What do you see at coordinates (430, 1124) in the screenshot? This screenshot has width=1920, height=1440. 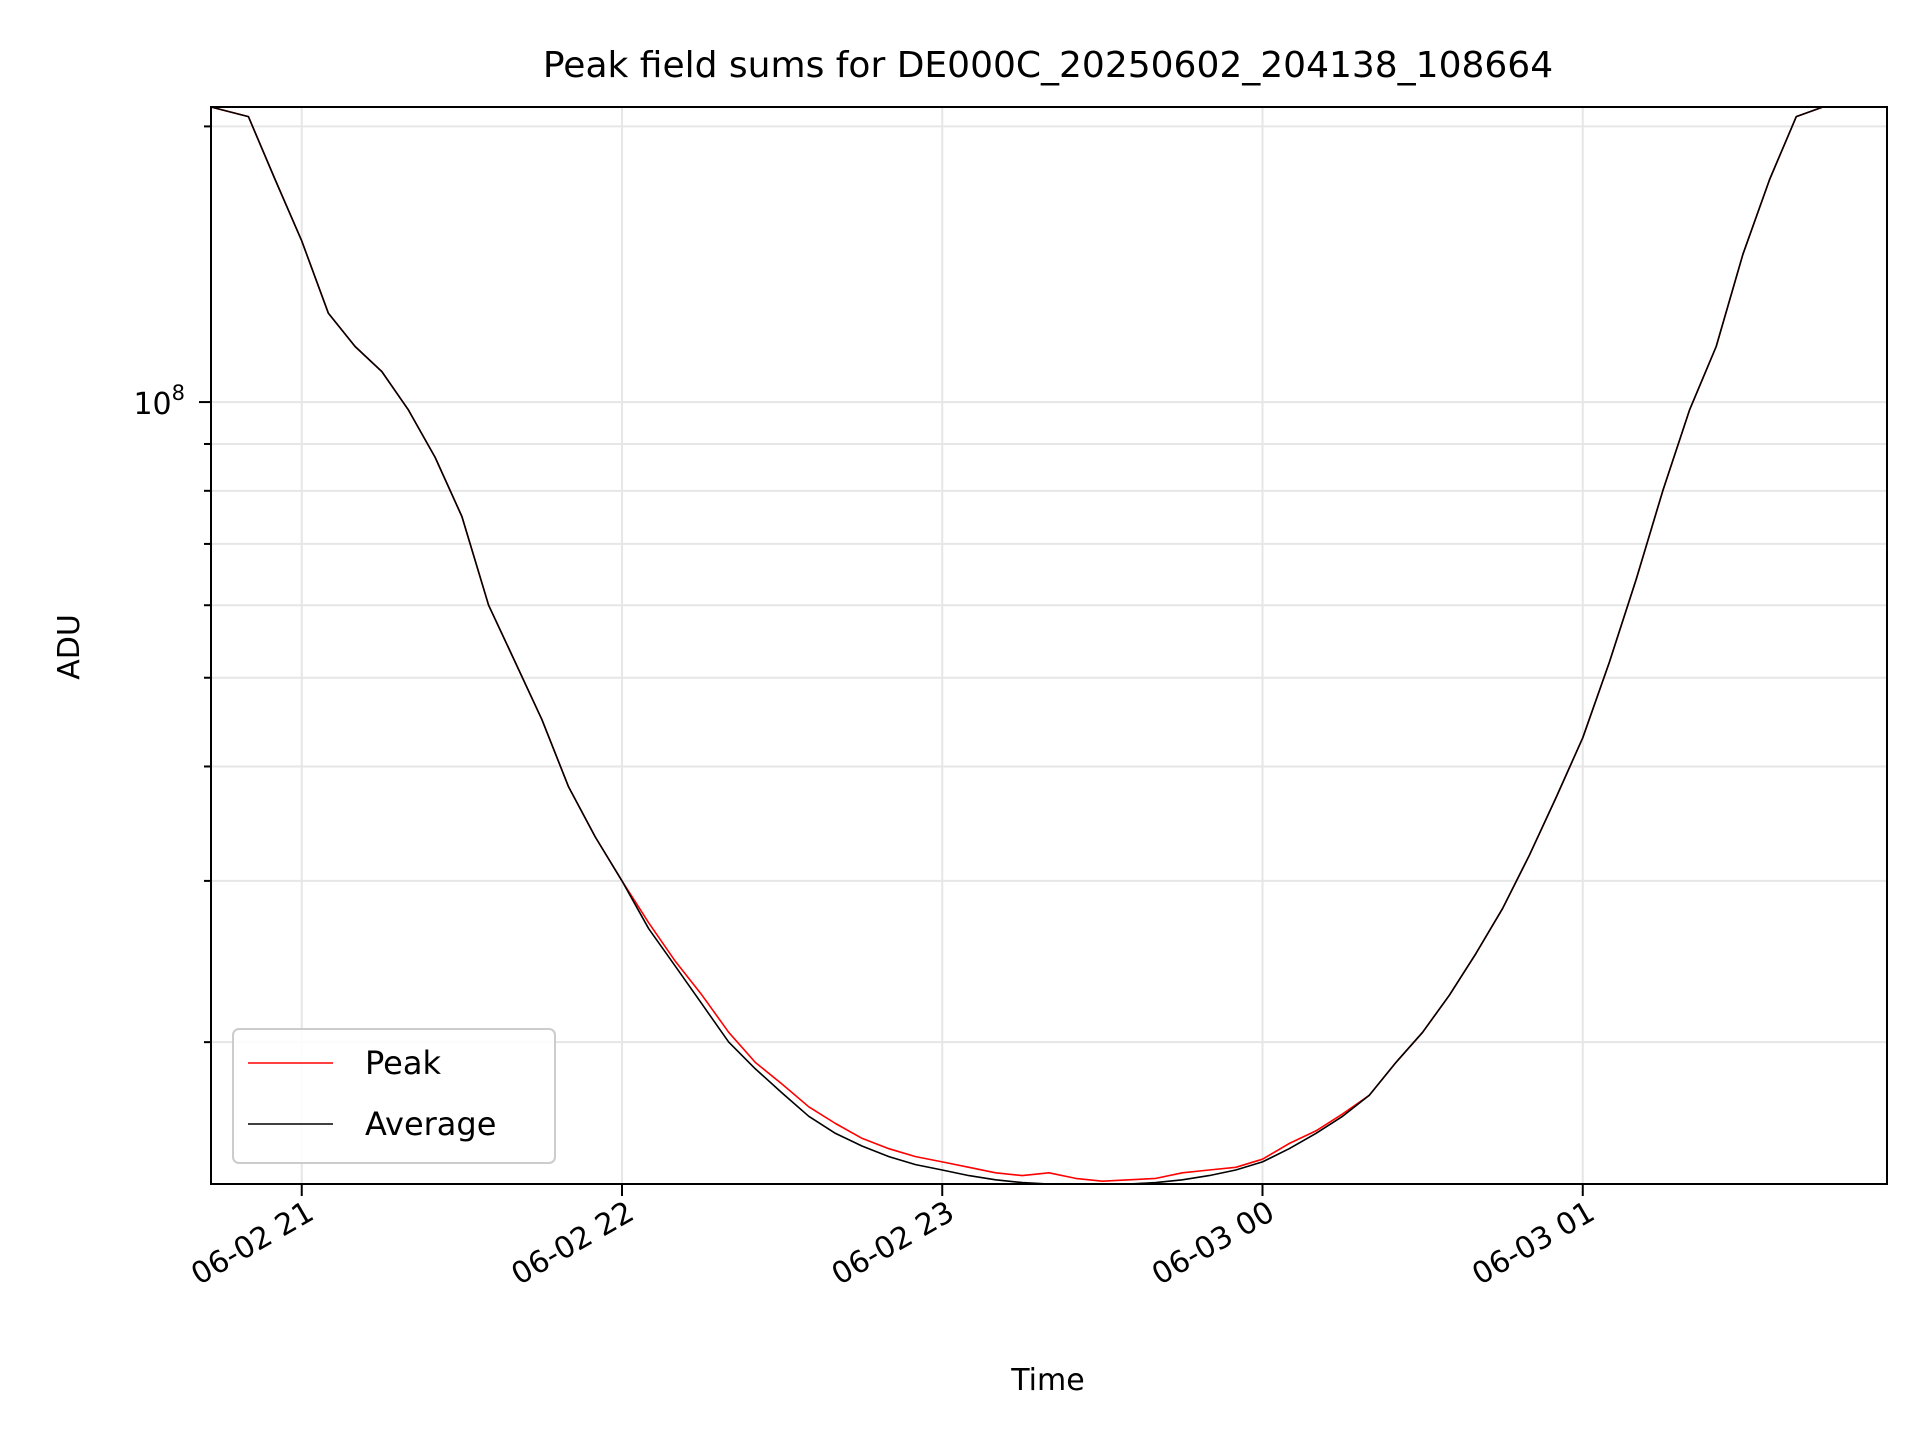 I see `legend-label-average: Average` at bounding box center [430, 1124].